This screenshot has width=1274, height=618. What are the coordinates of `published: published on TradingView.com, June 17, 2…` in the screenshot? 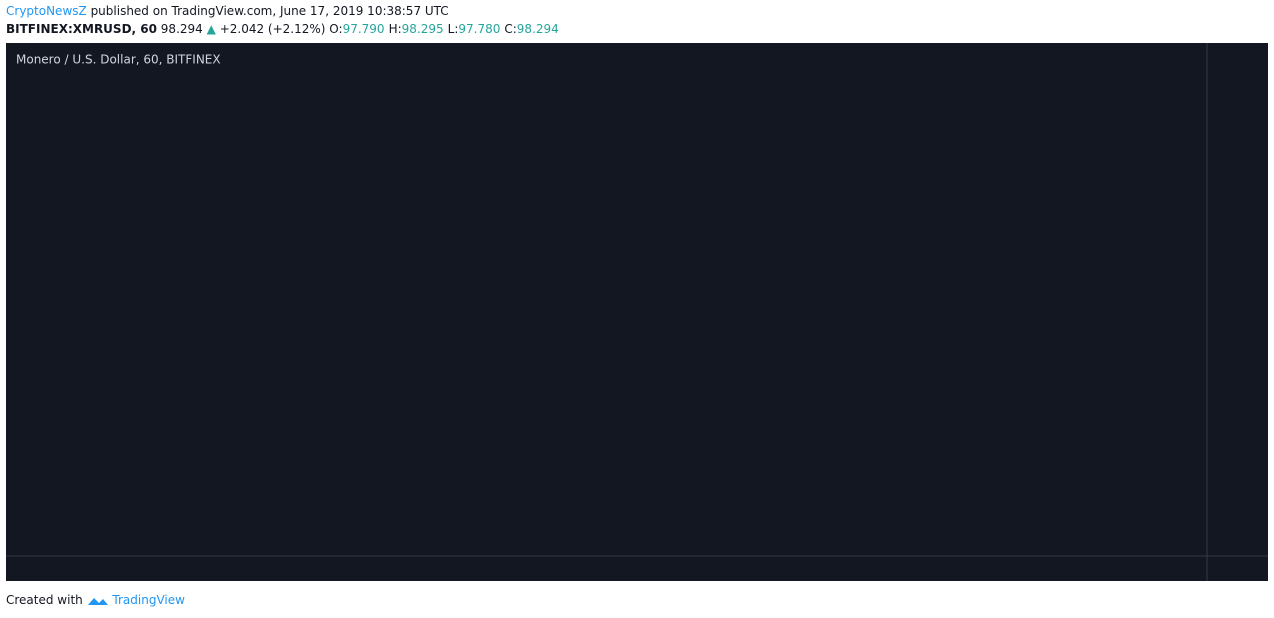 It's located at (269, 11).